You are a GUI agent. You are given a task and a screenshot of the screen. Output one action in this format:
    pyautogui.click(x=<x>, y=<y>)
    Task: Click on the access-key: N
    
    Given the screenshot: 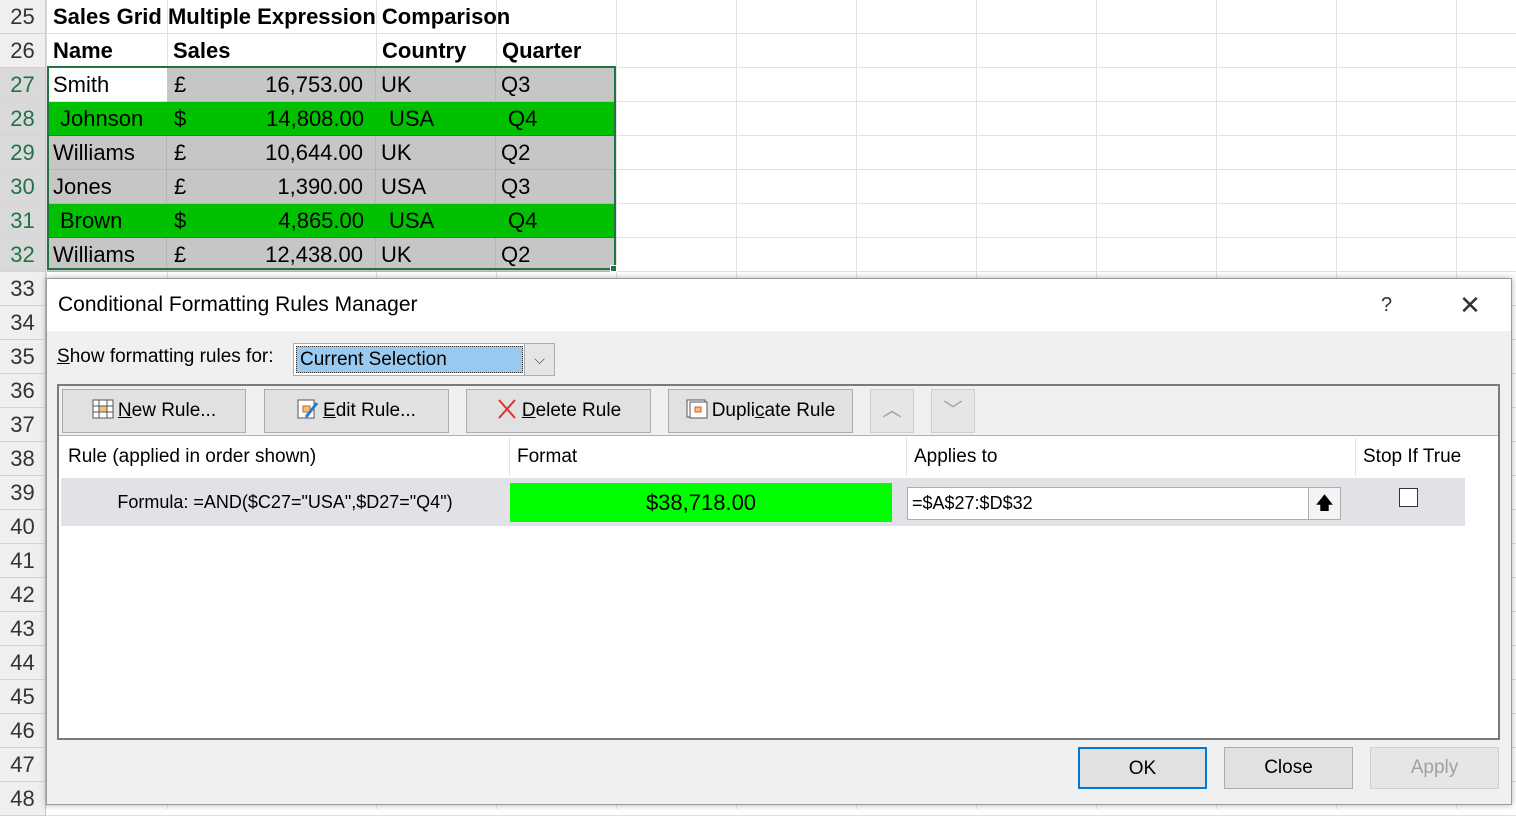 What is the action you would take?
    pyautogui.click(x=124, y=410)
    